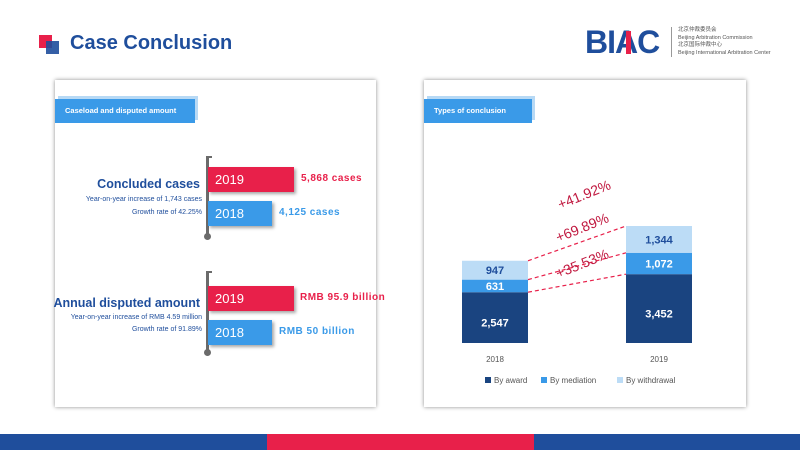 This screenshot has width=800, height=450. What do you see at coordinates (671, 42) in the screenshot?
I see `logo-divider` at bounding box center [671, 42].